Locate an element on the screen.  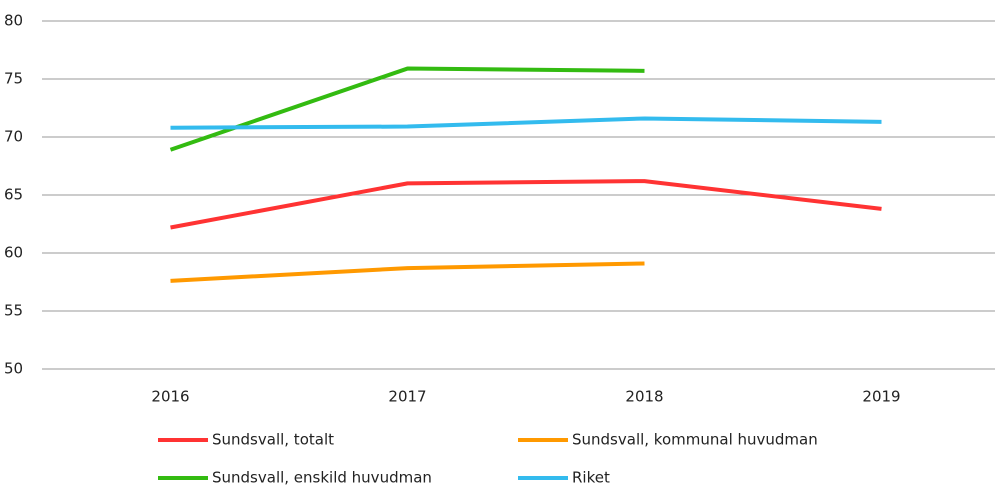
x-tick-label: 2016 is located at coordinates (170, 397).